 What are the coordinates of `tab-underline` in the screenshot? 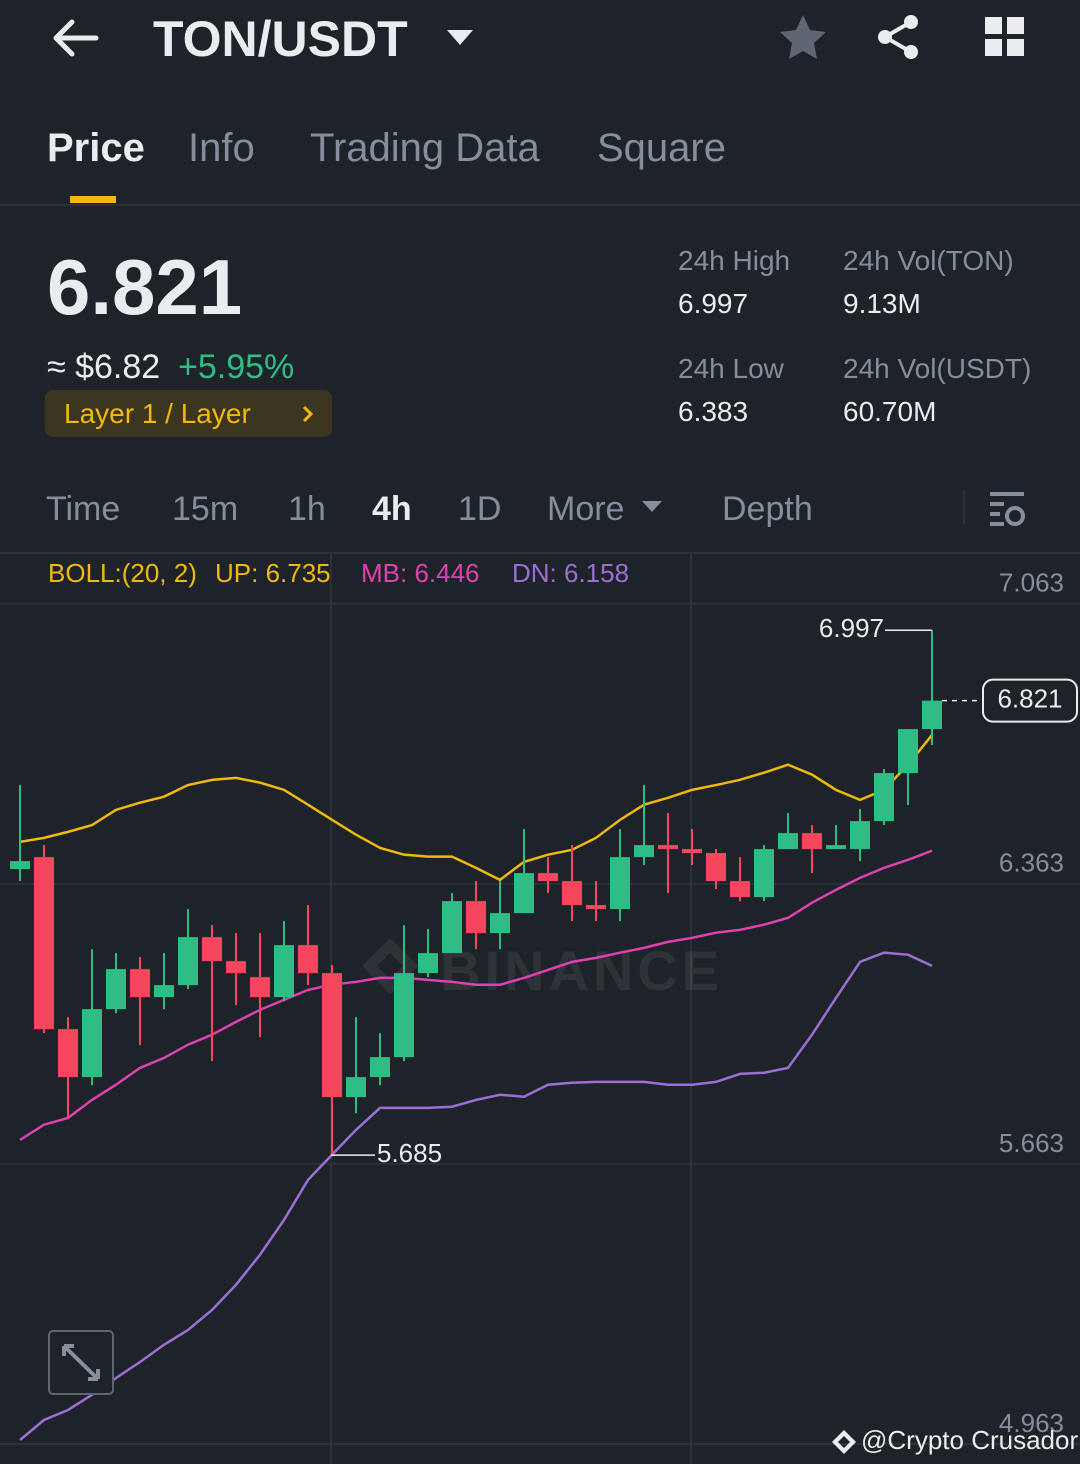 It's located at (93, 199).